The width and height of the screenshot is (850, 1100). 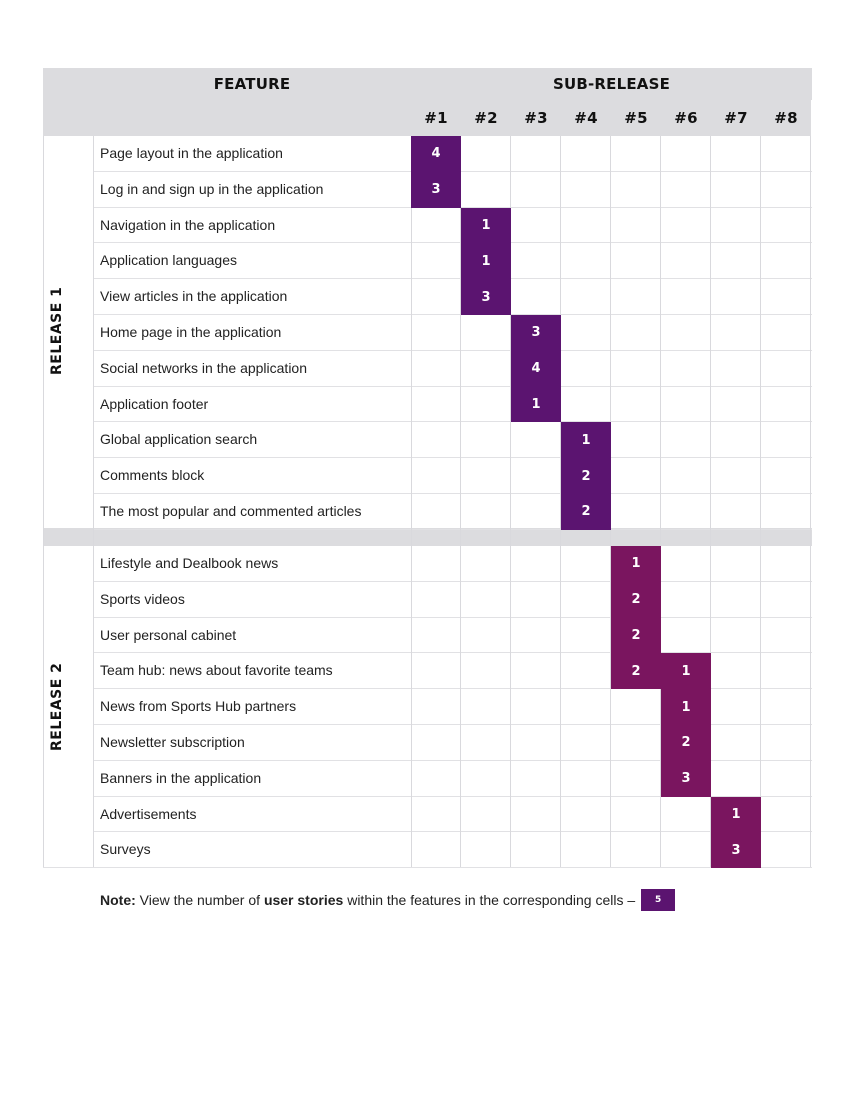 I want to click on note-prefix: Note:, so click(x=118, y=900).